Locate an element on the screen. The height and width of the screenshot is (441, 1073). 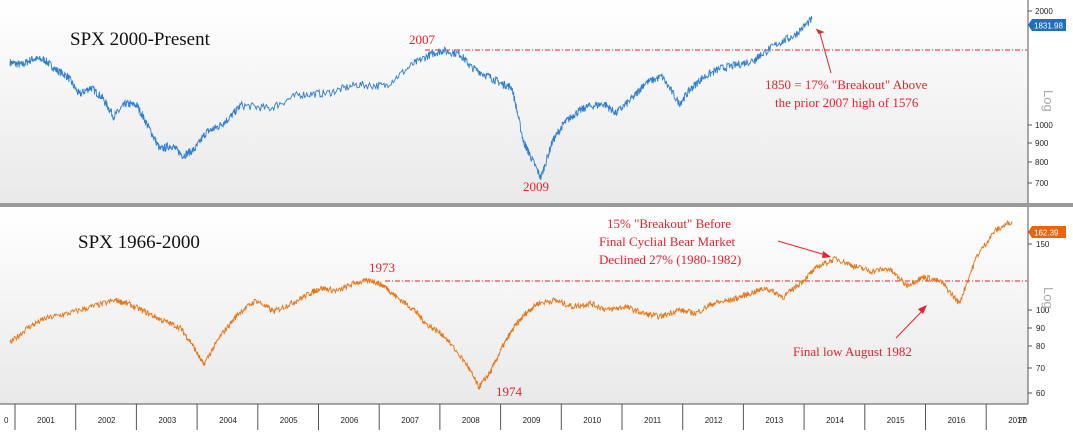
top-label-2009: 2009 is located at coordinates (536, 186).